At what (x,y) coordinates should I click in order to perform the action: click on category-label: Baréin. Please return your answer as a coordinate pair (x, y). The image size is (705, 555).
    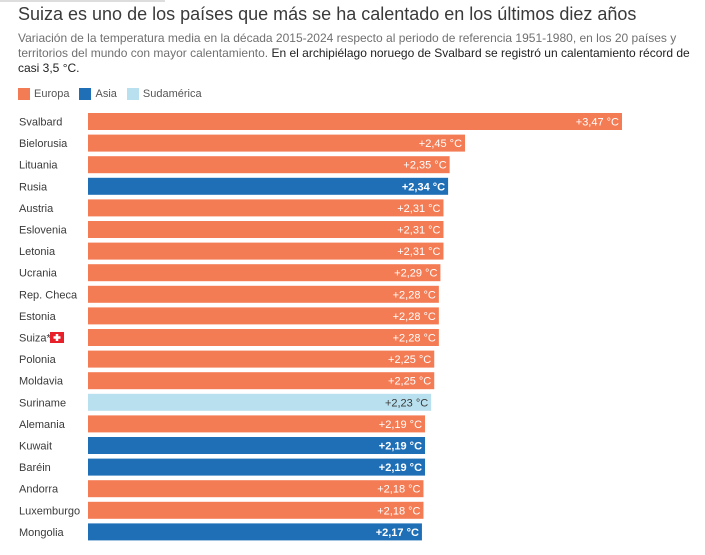
    Looking at the image, I should click on (35, 468).